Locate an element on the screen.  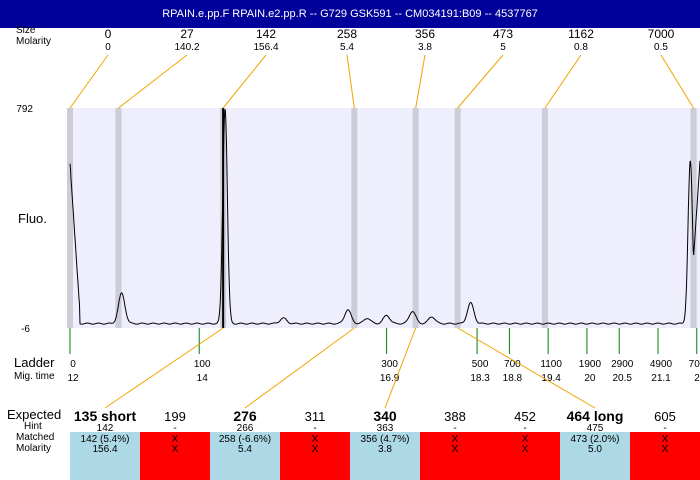
peak-molarity-label: 0.8 is located at coordinates (581, 47).